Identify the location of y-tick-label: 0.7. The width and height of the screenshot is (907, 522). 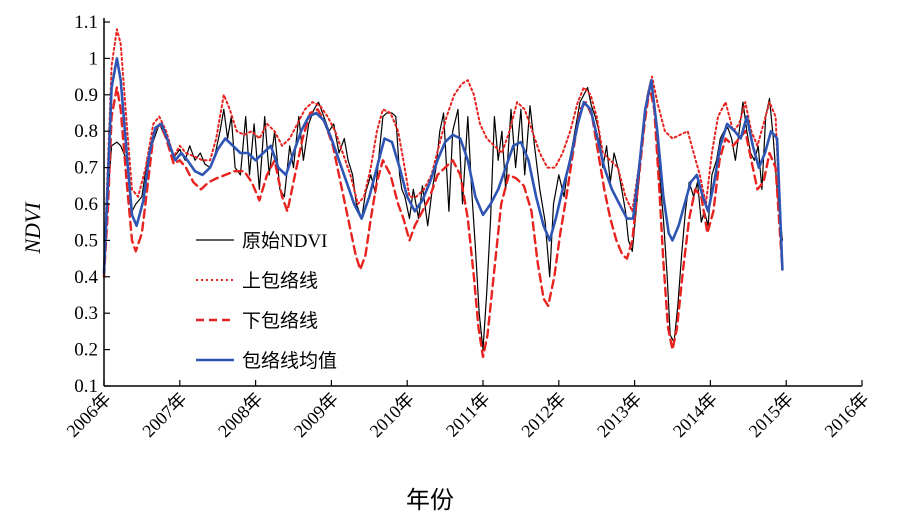
(86, 168).